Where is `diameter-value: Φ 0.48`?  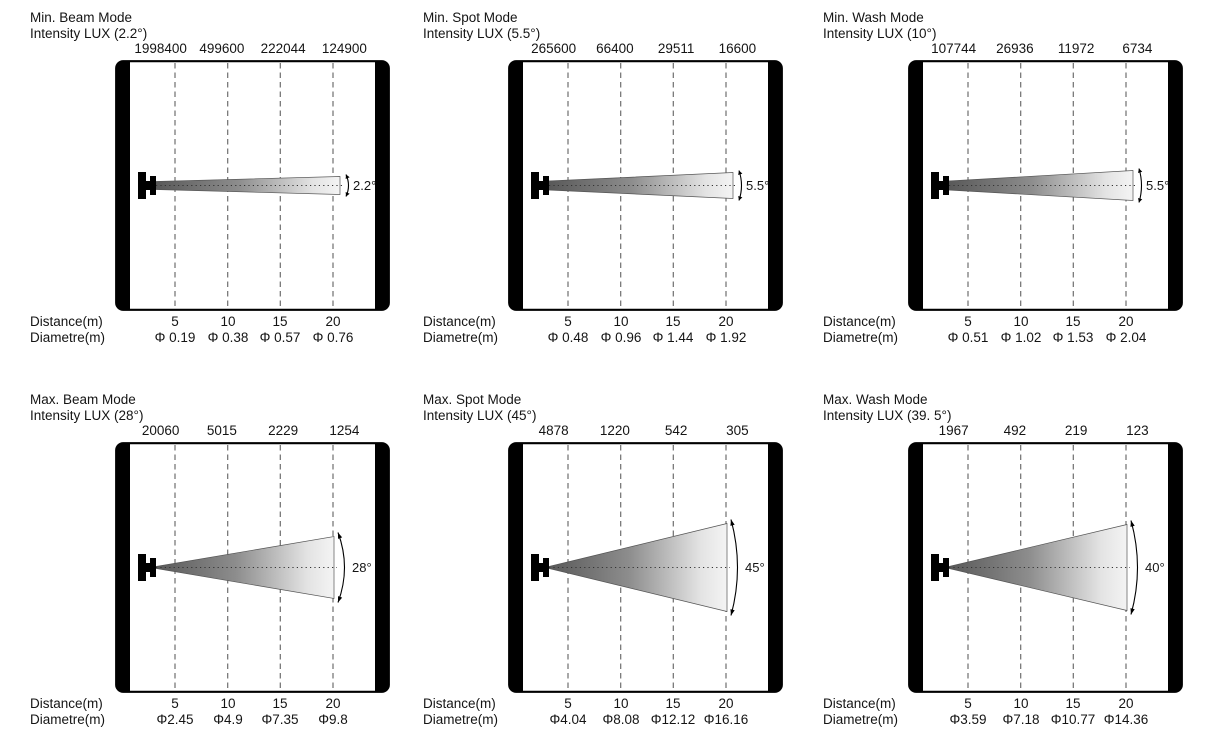
diameter-value: Φ 0.48 is located at coordinates (568, 337).